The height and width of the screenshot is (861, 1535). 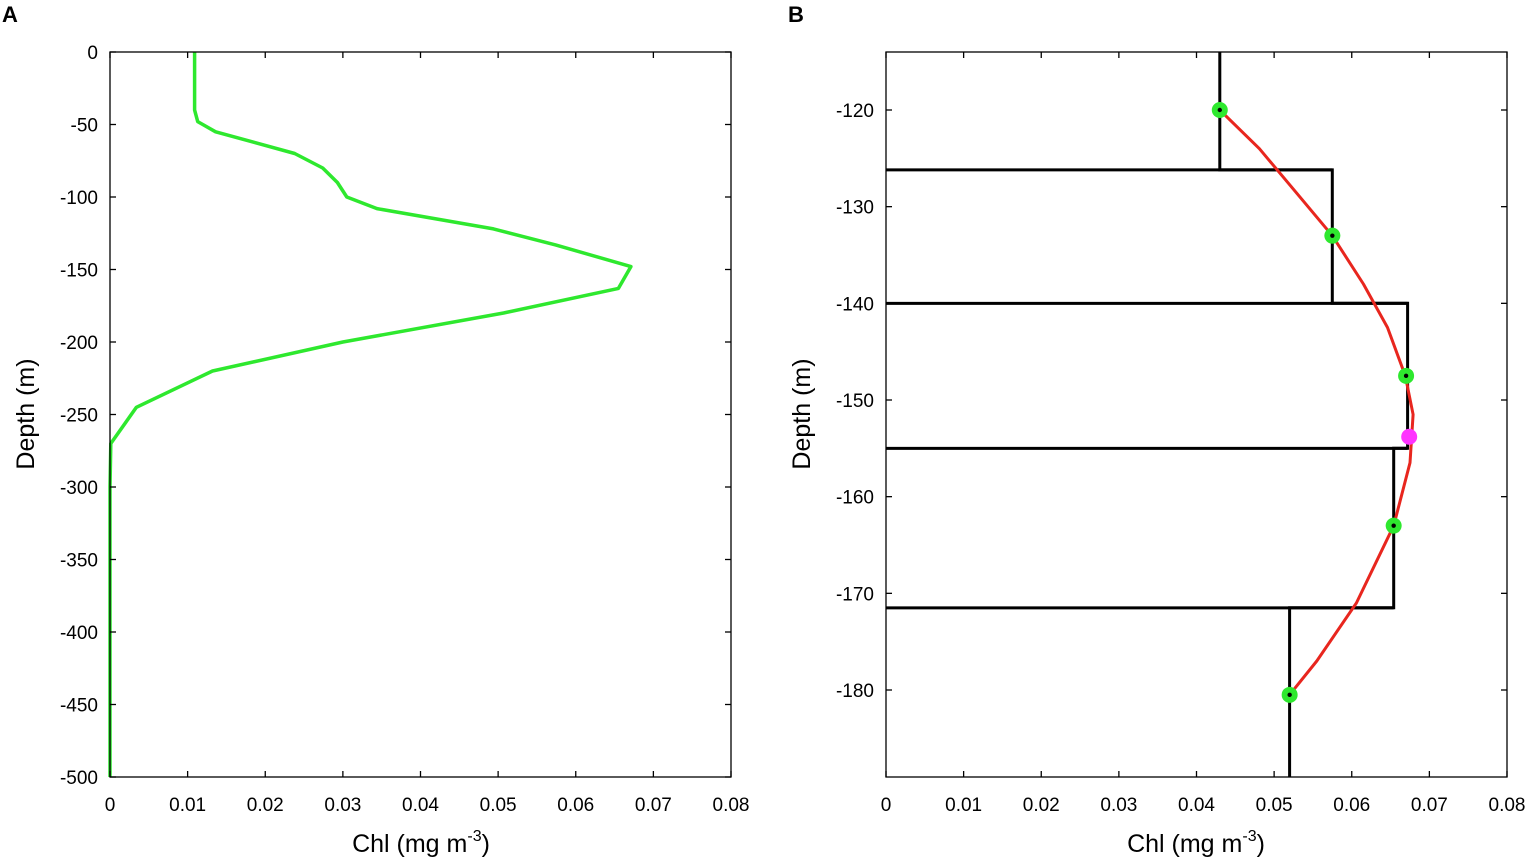 What do you see at coordinates (1429, 805) in the screenshot?
I see `panel-b-x-tick-label: 0.07` at bounding box center [1429, 805].